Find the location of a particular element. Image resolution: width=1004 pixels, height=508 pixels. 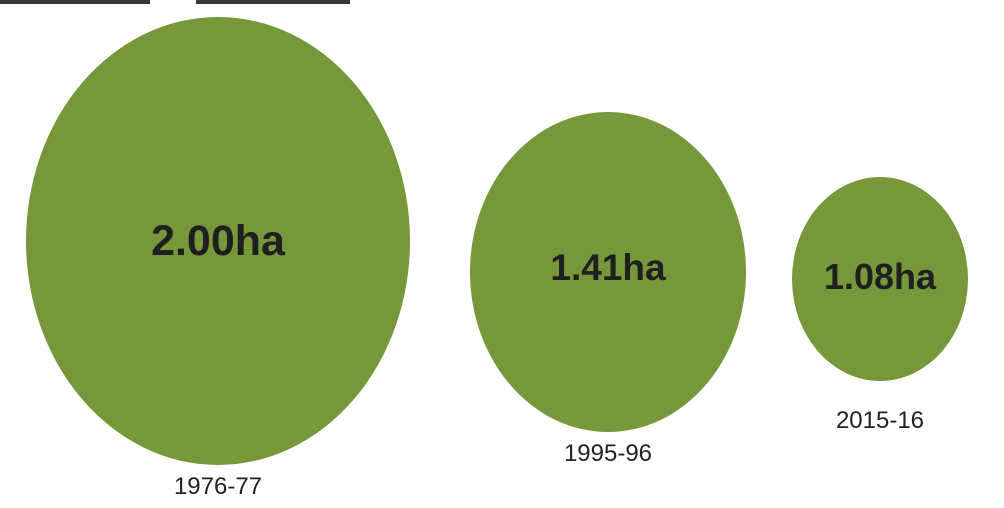

category-label-1976-77: 1976-77 is located at coordinates (218, 486).